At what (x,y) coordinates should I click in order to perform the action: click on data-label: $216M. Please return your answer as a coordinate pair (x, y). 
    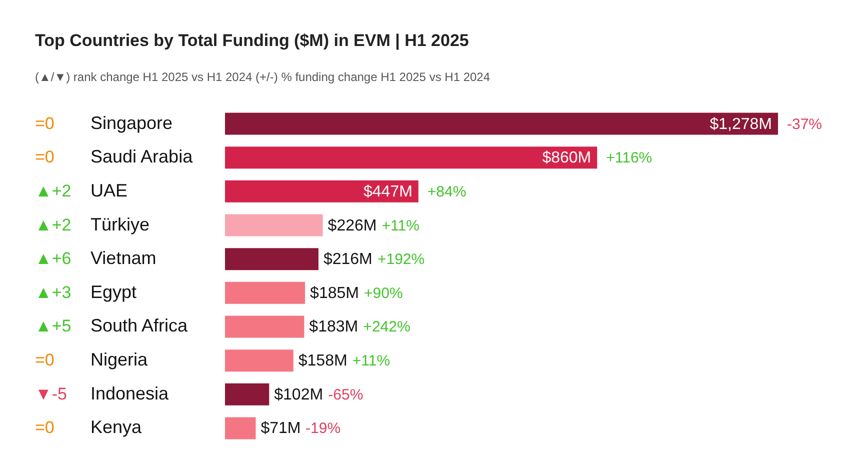
    Looking at the image, I should click on (347, 259).